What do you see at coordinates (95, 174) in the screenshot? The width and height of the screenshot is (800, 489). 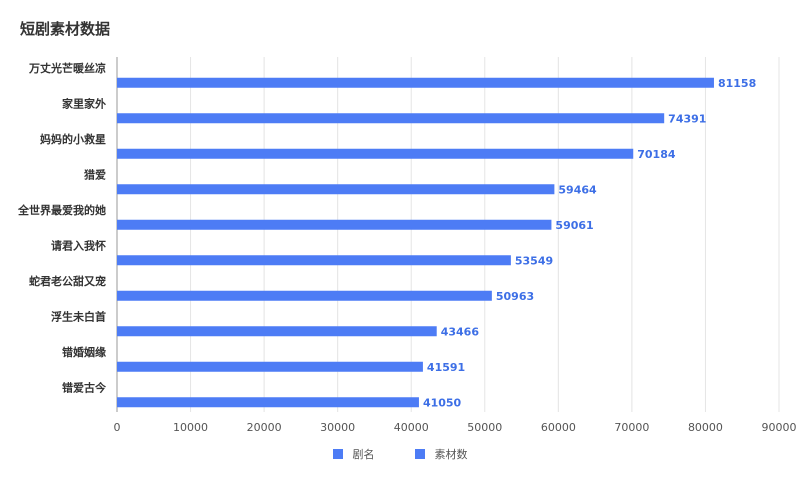 I see `category-label: 猎爱` at bounding box center [95, 174].